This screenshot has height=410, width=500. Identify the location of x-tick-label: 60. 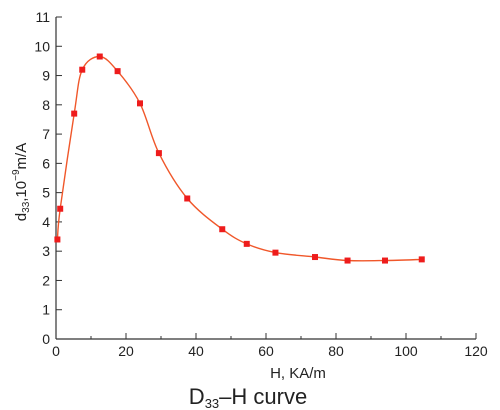
(266, 351).